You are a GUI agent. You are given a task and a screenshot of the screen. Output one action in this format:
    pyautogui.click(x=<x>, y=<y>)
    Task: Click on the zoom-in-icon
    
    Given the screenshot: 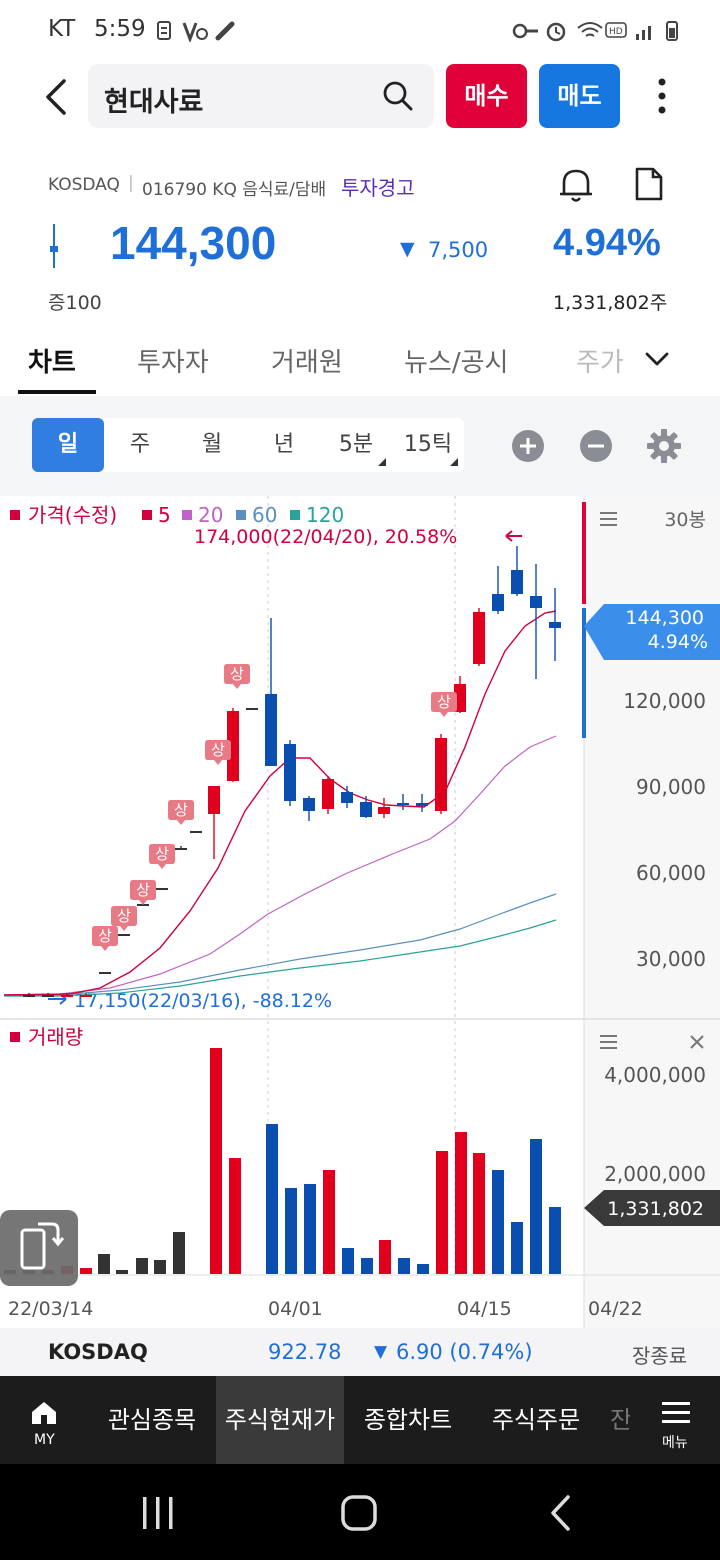 What is the action you would take?
    pyautogui.click(x=528, y=446)
    